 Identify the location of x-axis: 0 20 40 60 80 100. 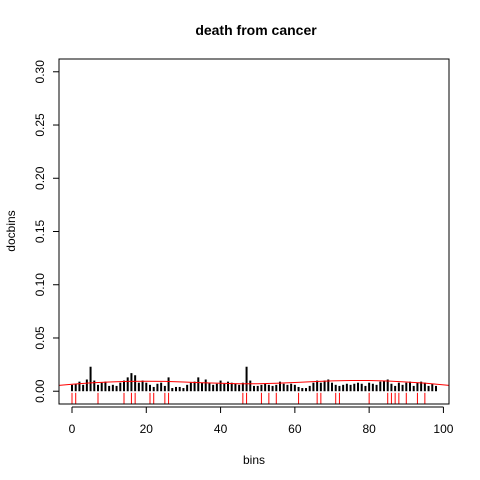
(261, 421).